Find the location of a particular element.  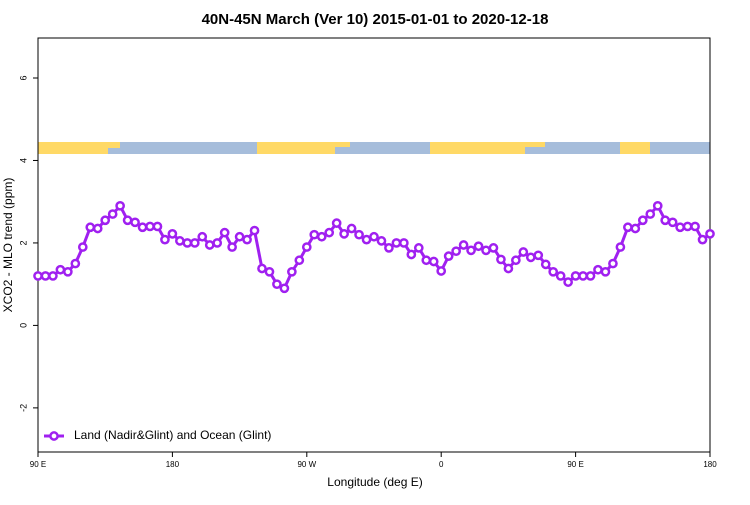

y-tick-label: 4 is located at coordinates (23, 160).